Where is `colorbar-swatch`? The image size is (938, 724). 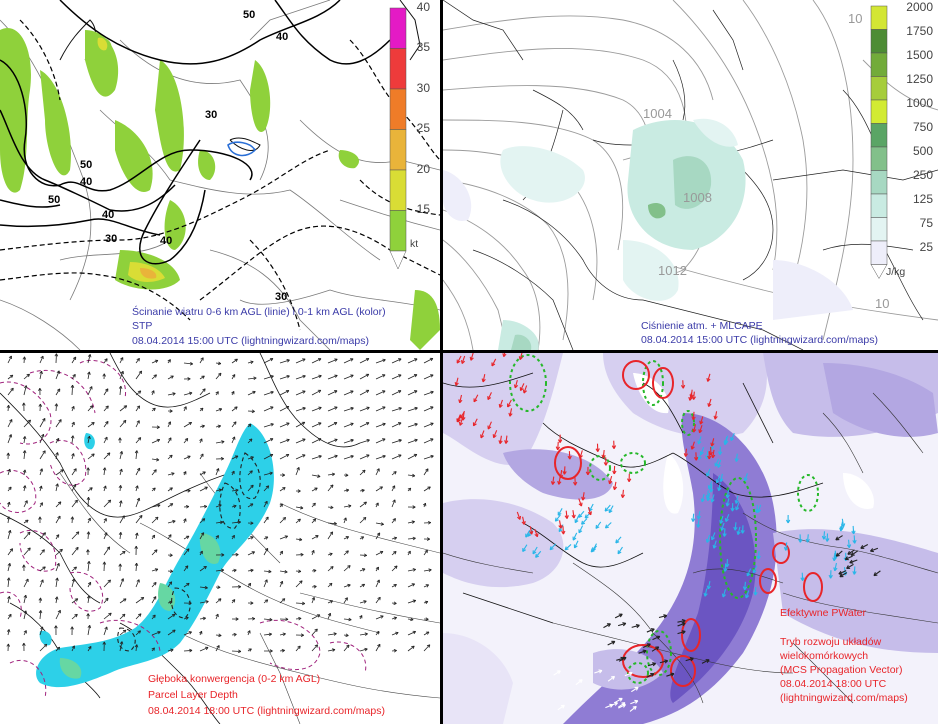
colorbar-swatch is located at coordinates (879, 182).